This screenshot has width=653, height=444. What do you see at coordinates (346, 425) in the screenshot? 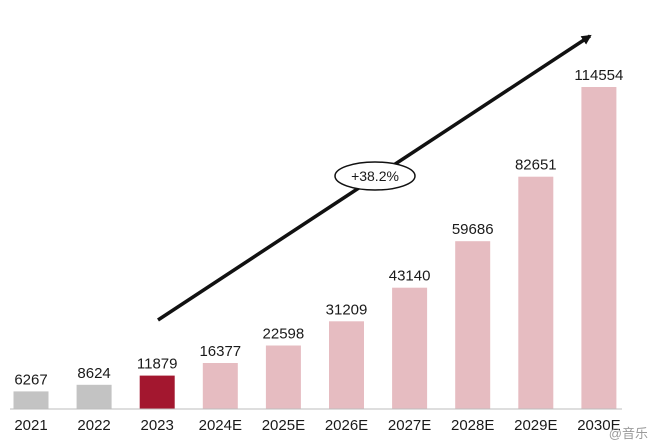
I see `x-tick-2026E: 2026E` at bounding box center [346, 425].